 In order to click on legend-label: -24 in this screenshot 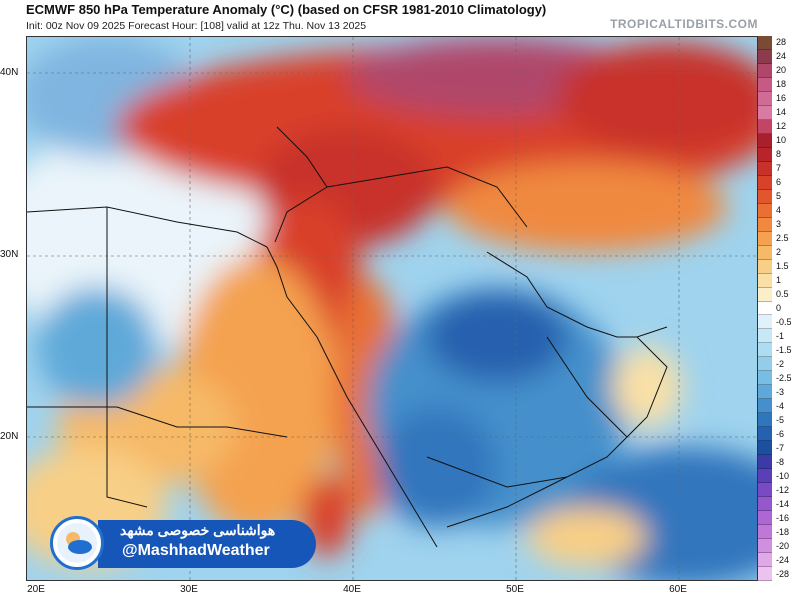, I will do `click(783, 559)`.